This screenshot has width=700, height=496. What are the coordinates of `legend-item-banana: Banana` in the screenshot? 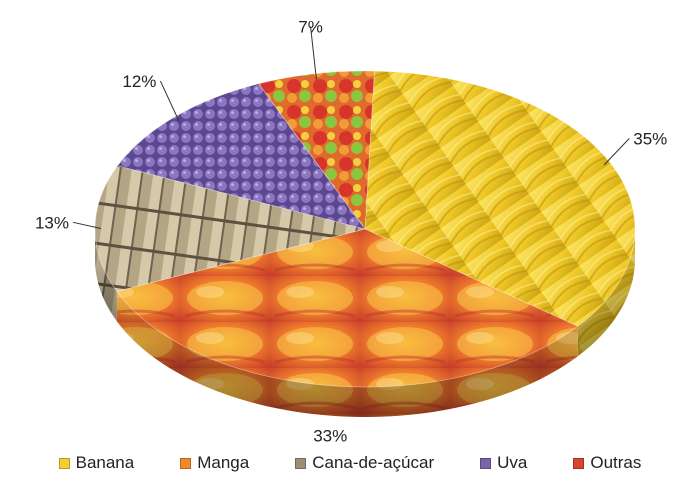 It's located at (96, 463).